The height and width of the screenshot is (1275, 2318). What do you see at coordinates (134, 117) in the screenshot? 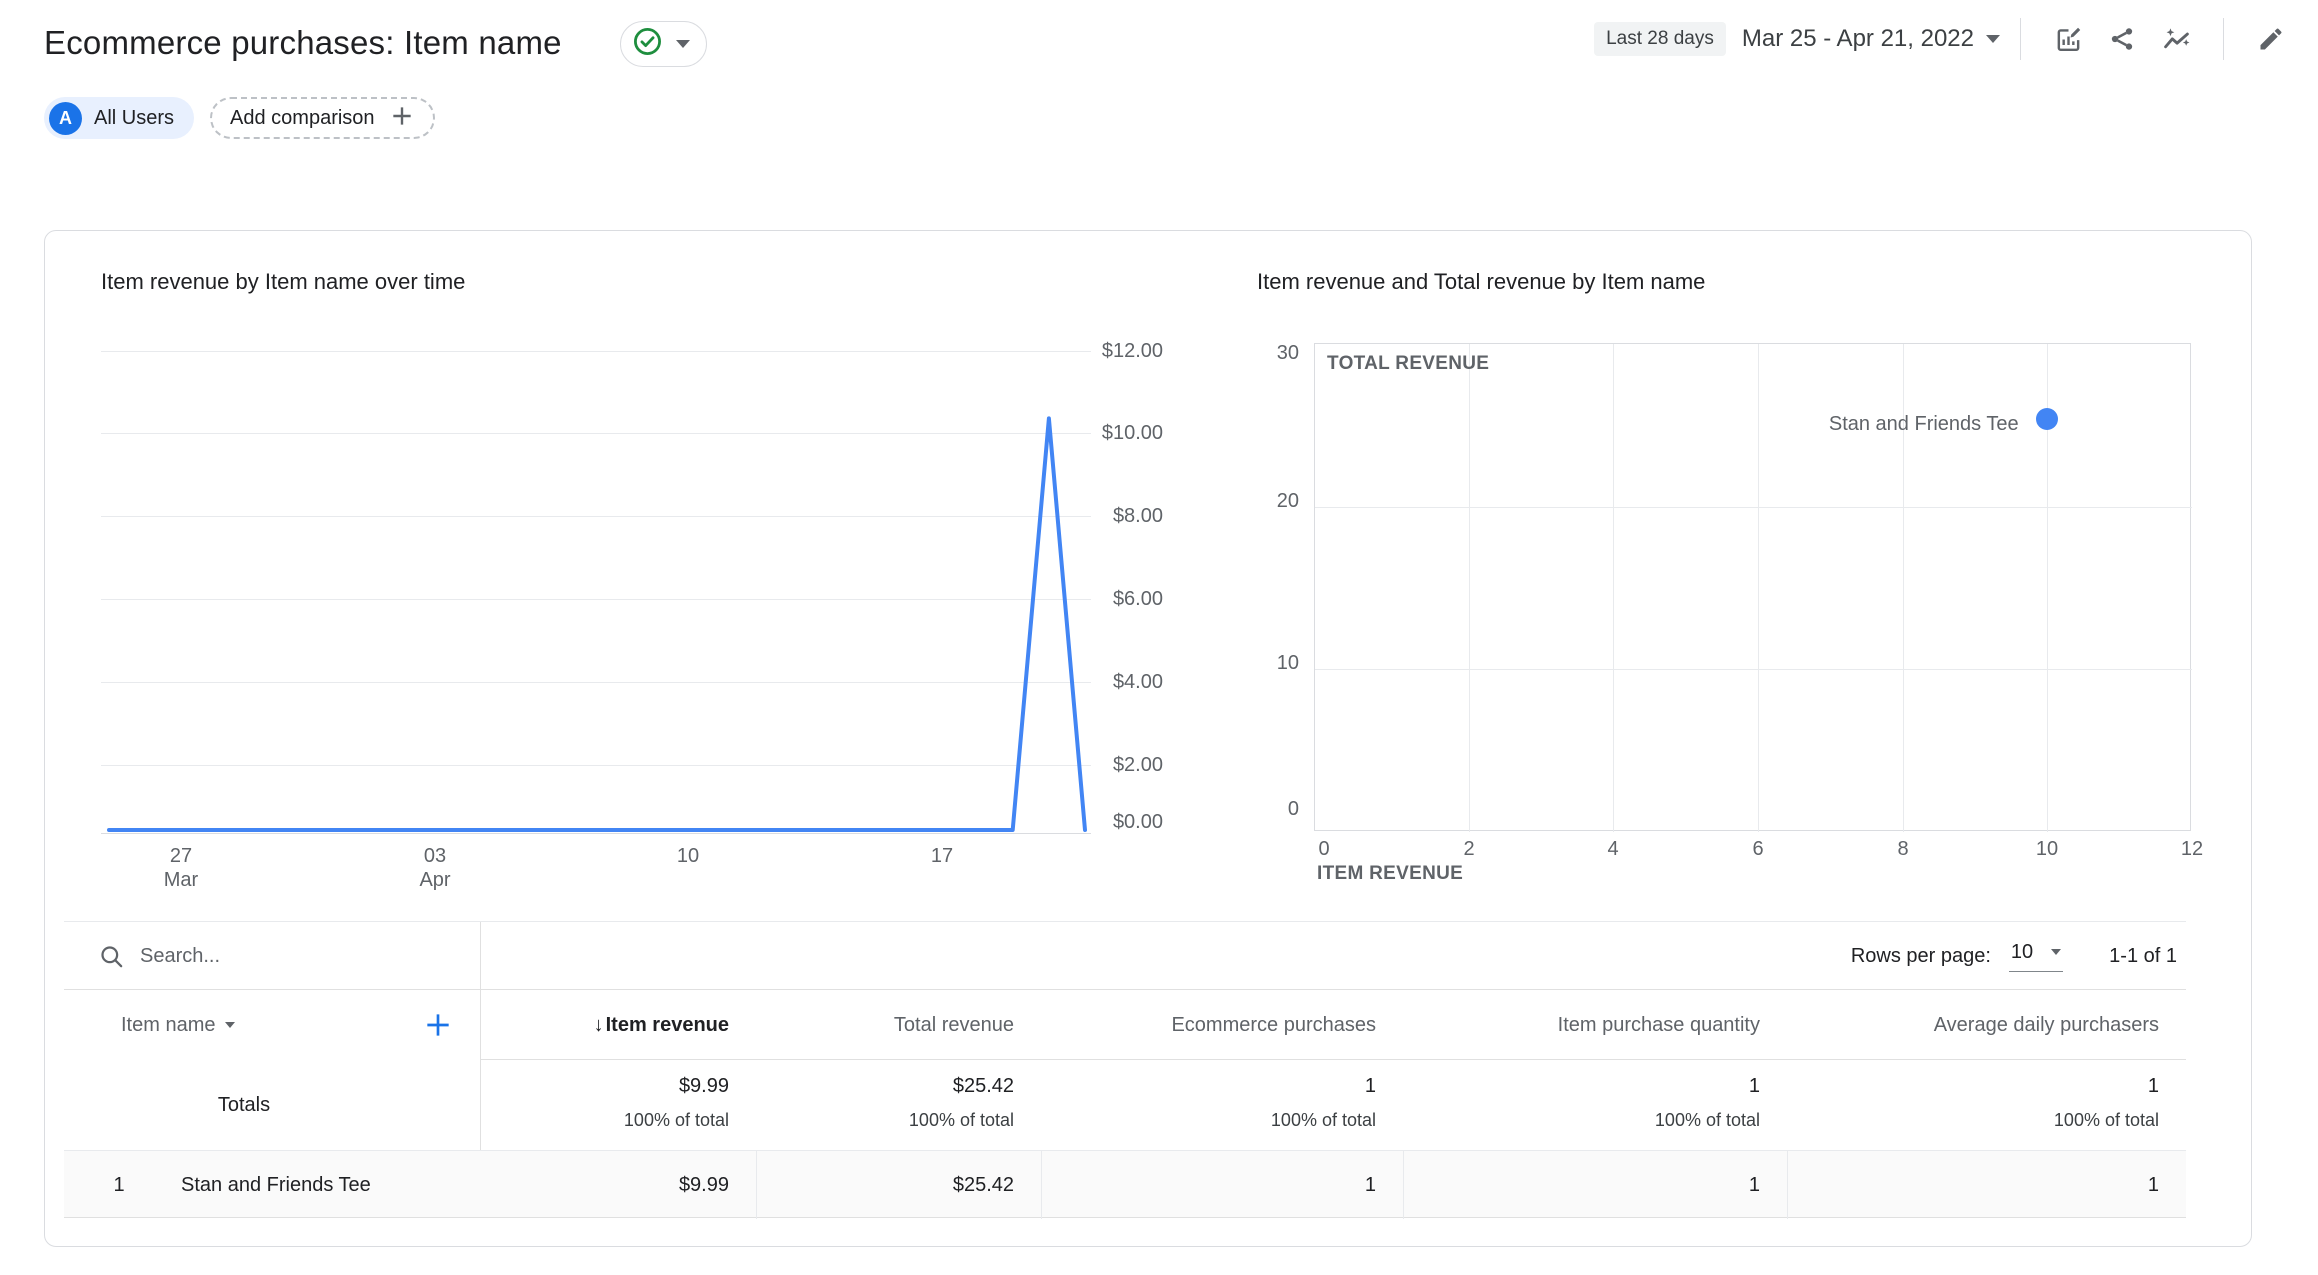
I see `comparison-label: All Users` at bounding box center [134, 117].